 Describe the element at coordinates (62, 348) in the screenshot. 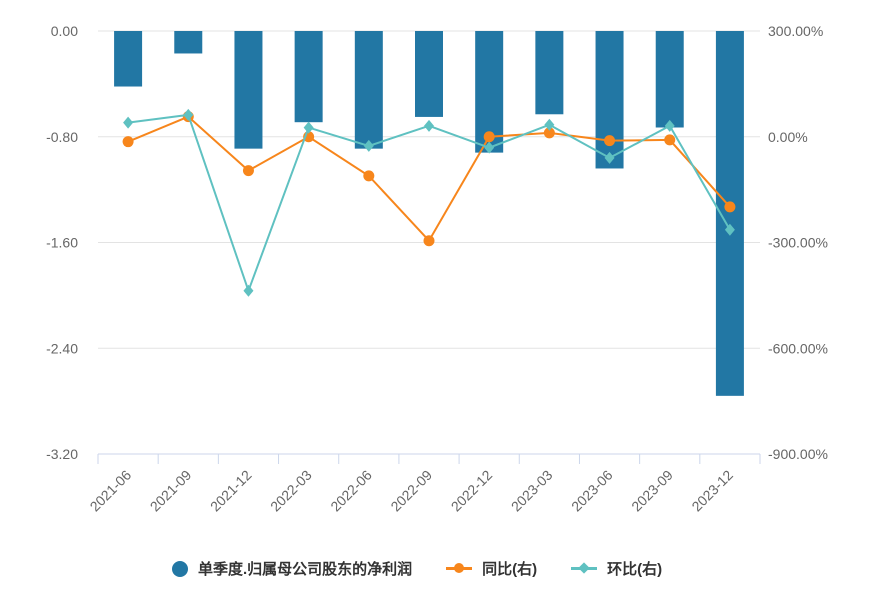

I see `left-tick-label: -2.40` at that location.